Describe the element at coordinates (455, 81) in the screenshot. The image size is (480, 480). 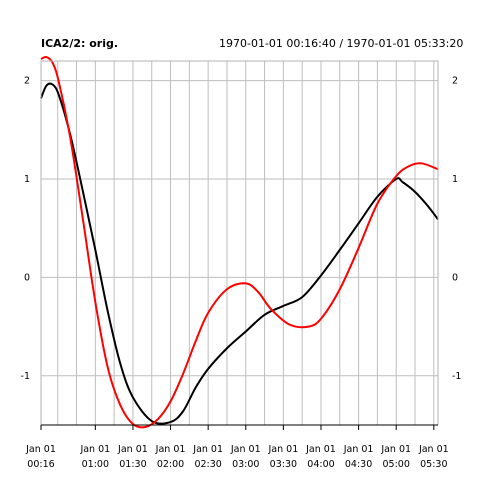
I see `y-tick-label-right: 2` at that location.